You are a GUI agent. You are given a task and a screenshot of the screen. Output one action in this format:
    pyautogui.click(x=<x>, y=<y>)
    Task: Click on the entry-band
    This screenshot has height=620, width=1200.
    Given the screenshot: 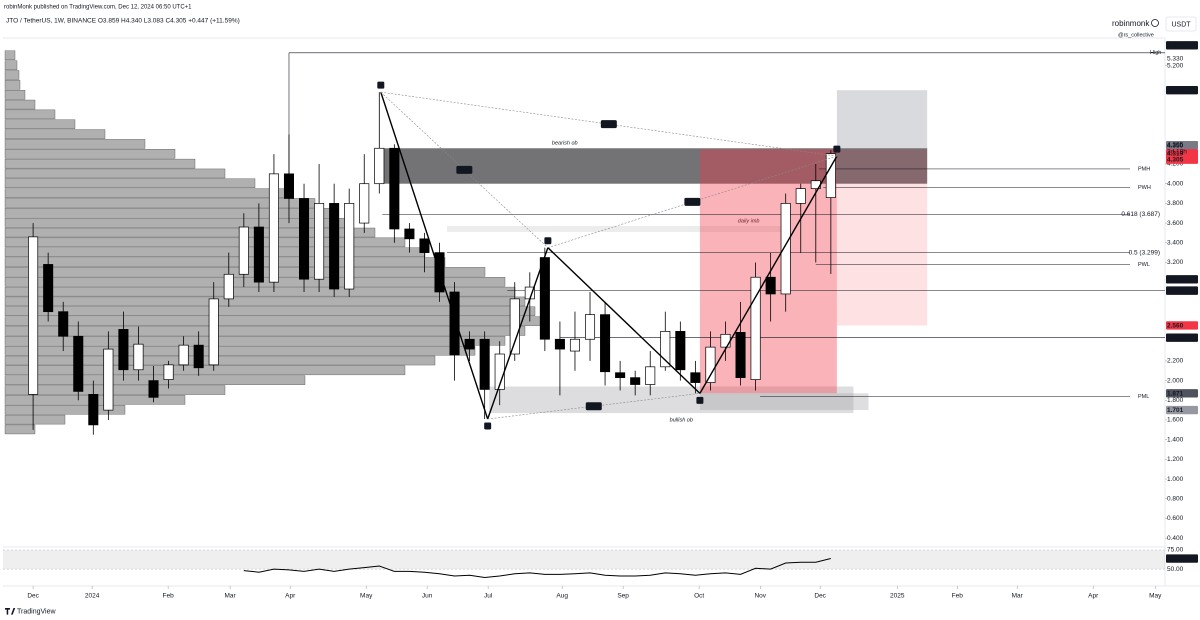 What is the action you would take?
    pyautogui.click(x=784, y=402)
    